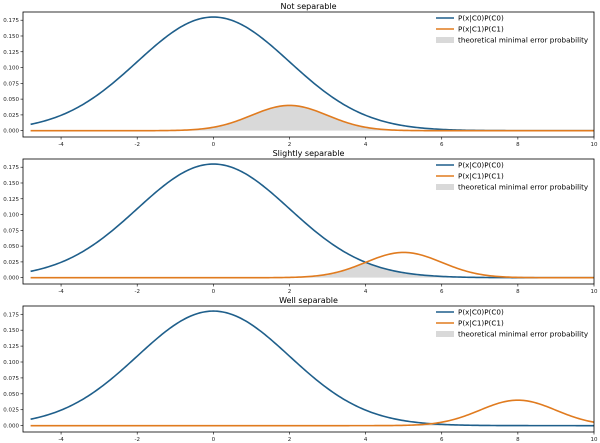 This screenshot has height=443, width=600. Describe the element at coordinates (308, 300) in the screenshot. I see `chart-title: Well separable` at that location.